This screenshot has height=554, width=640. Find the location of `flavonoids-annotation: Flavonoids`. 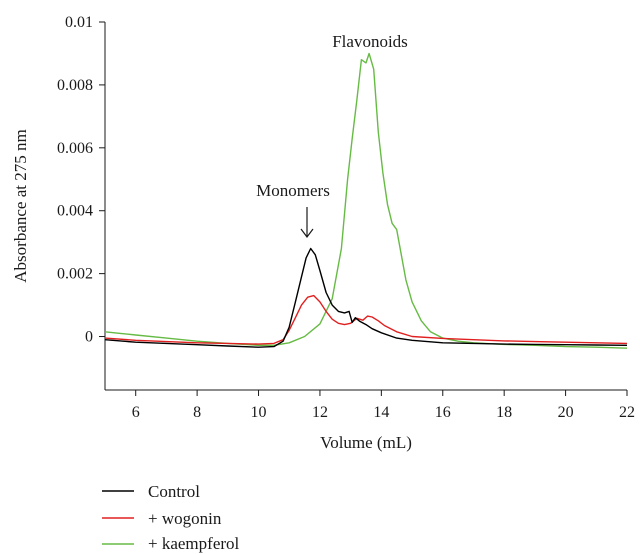

flavonoids-annotation: Flavonoids is located at coordinates (370, 41).